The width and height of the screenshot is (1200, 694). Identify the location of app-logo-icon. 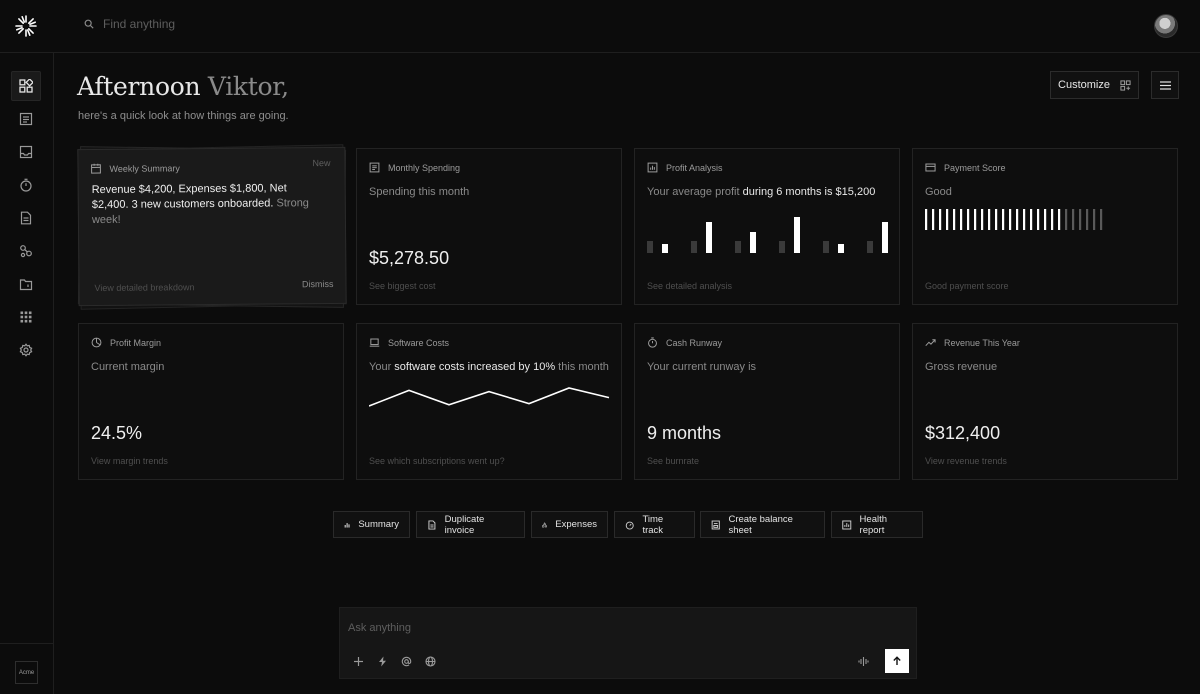
(26, 26).